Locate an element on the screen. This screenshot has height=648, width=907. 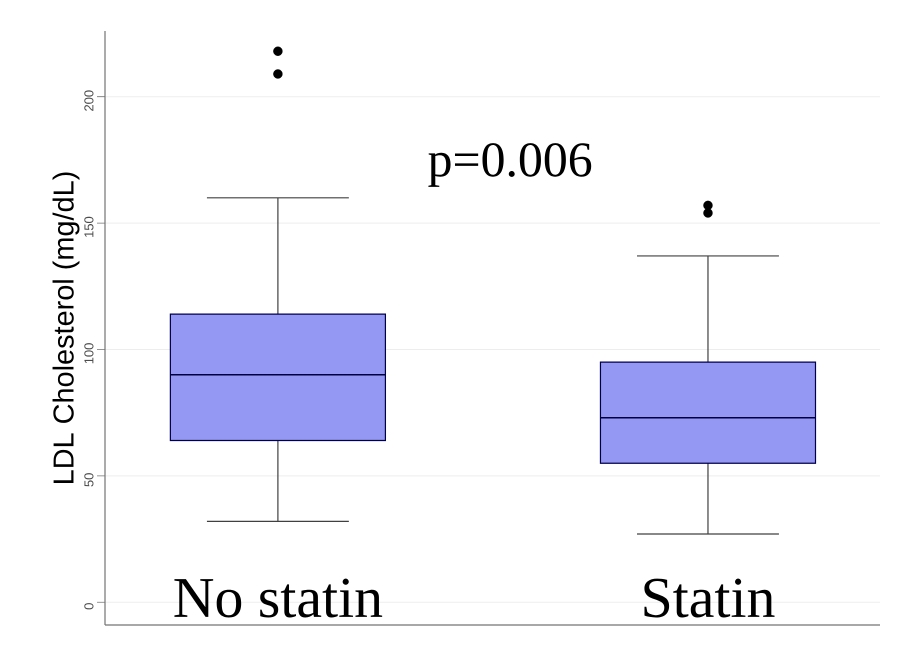
y-tick-label: 0 is located at coordinates (89, 606).